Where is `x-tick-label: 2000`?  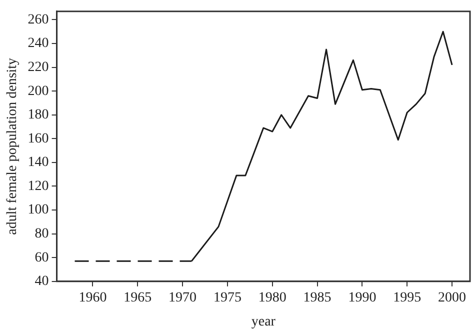
x-tick-label: 2000 is located at coordinates (452, 298).